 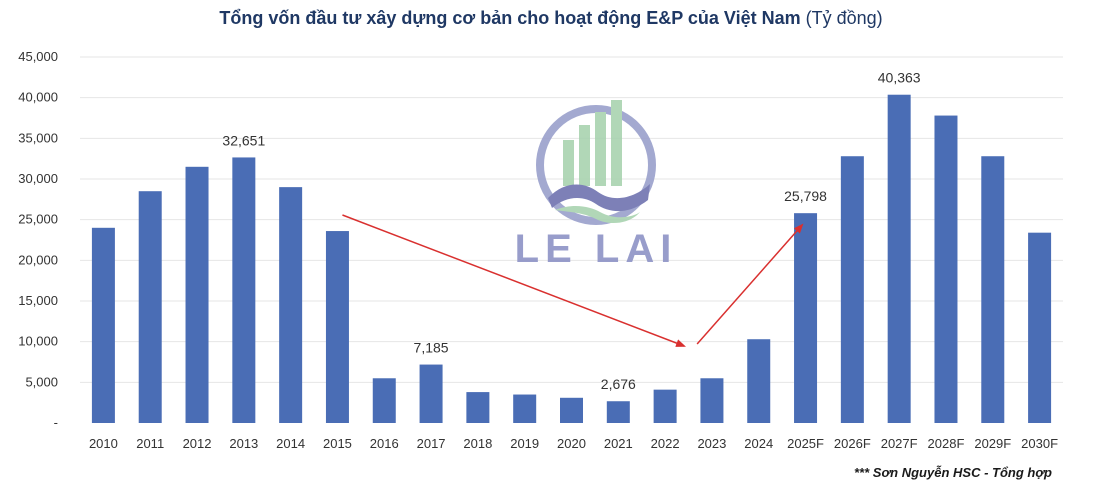 What do you see at coordinates (431, 348) in the screenshot?
I see `data-label: 7,185` at bounding box center [431, 348].